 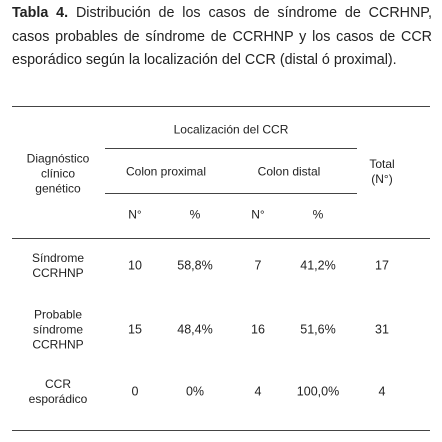 What do you see at coordinates (318, 265) in the screenshot?
I see `table-cell: 41,2%` at bounding box center [318, 265].